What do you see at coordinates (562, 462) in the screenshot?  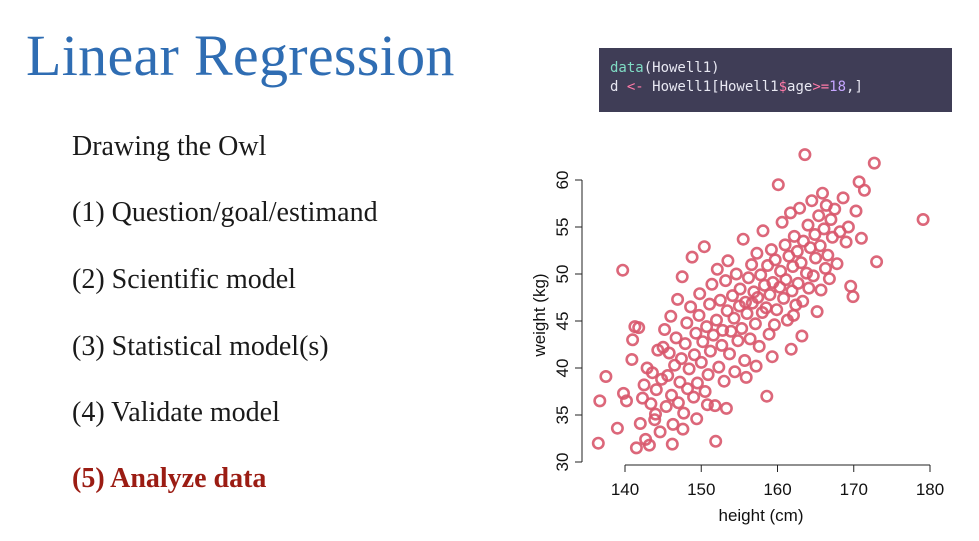 I see `y-tick-label: 30` at bounding box center [562, 462].